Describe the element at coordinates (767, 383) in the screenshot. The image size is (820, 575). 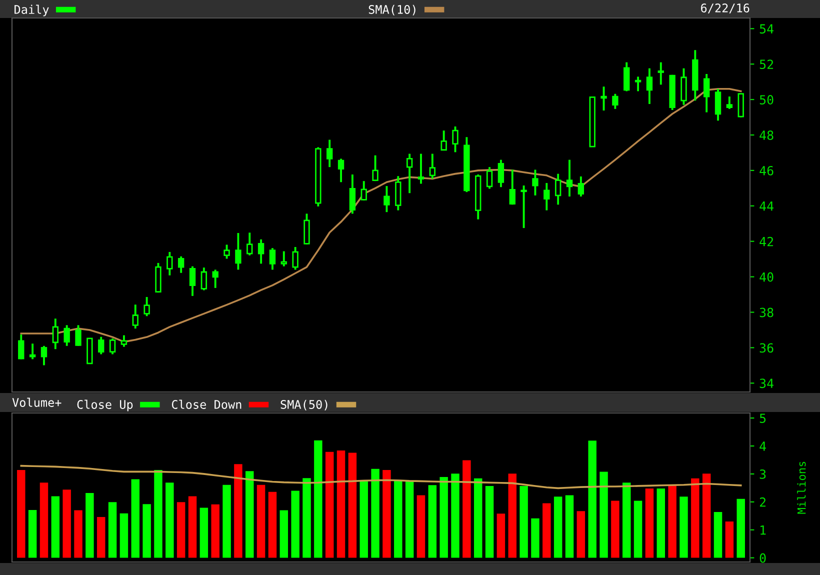
I see `y-tick-label: 34` at that location.